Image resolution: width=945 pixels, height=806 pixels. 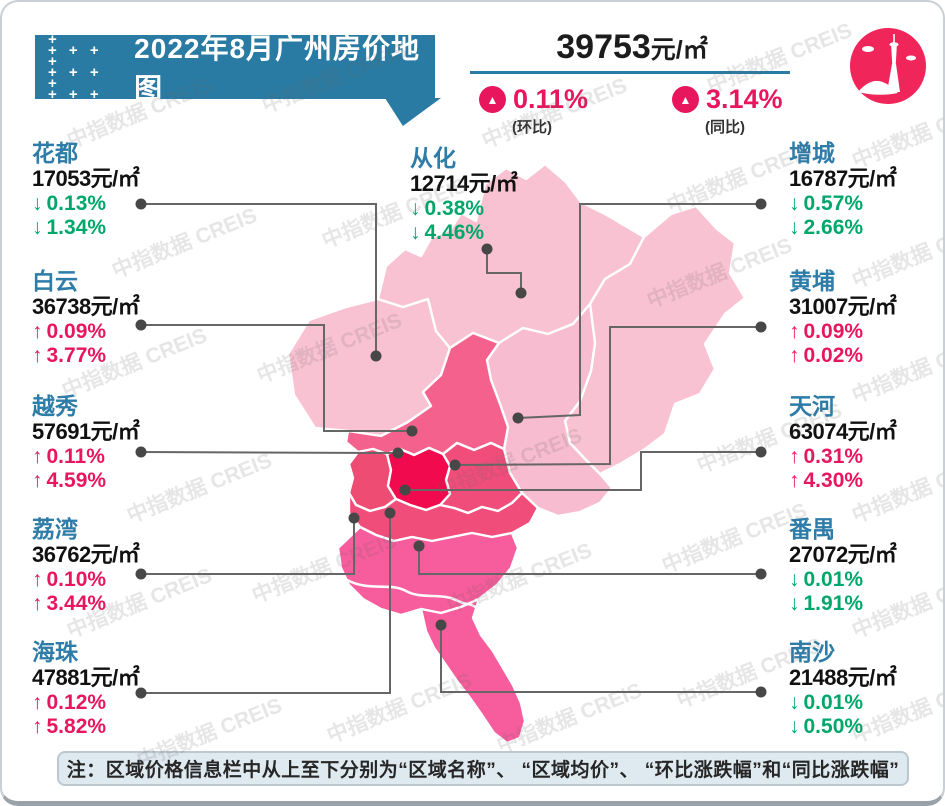 I want to click on district-price: 63074元/㎡, so click(x=843, y=431).